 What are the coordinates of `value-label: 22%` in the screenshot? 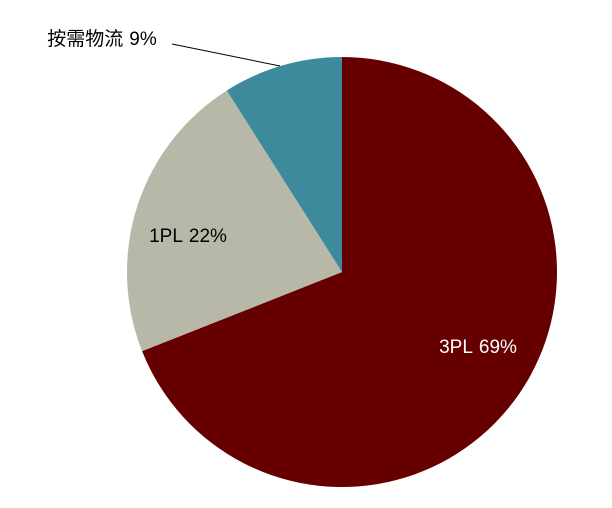 It's located at (208, 236).